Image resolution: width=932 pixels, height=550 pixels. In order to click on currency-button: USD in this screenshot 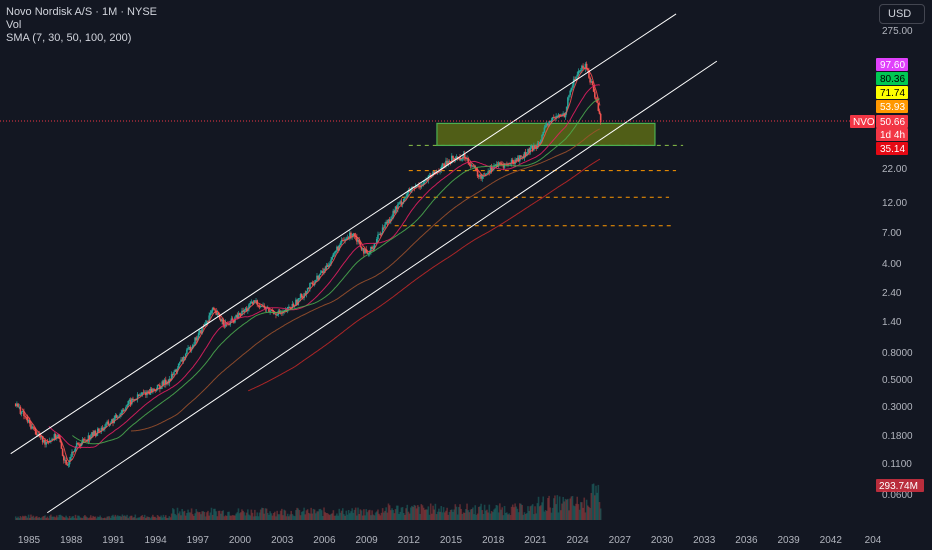, I will do `click(902, 14)`.